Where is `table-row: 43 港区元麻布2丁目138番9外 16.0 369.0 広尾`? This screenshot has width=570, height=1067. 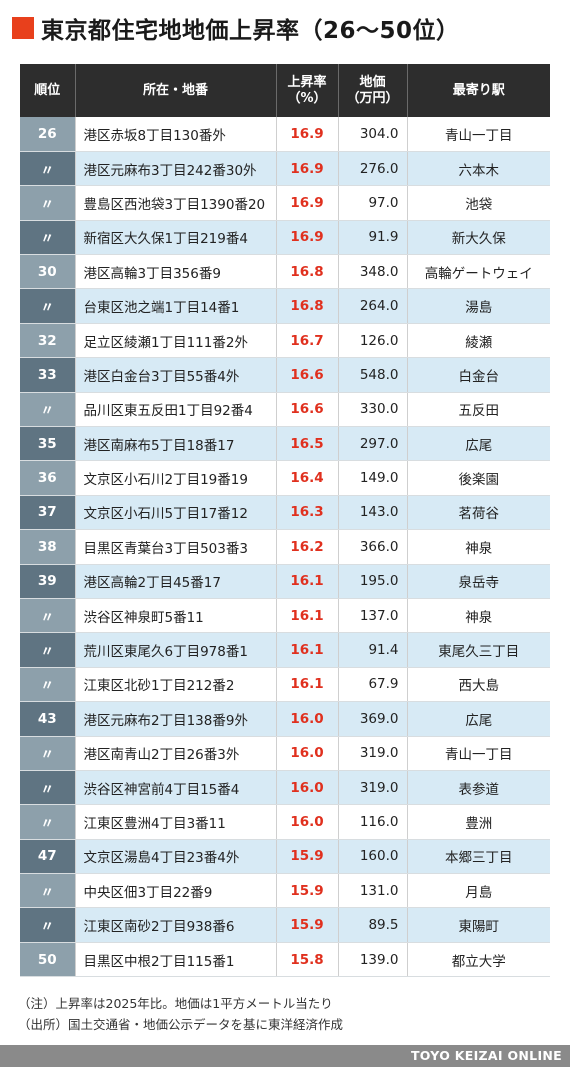
table-row: 43 港区元麻布2丁目138番9外 16.0 369.0 広尾 is located at coordinates (285, 719).